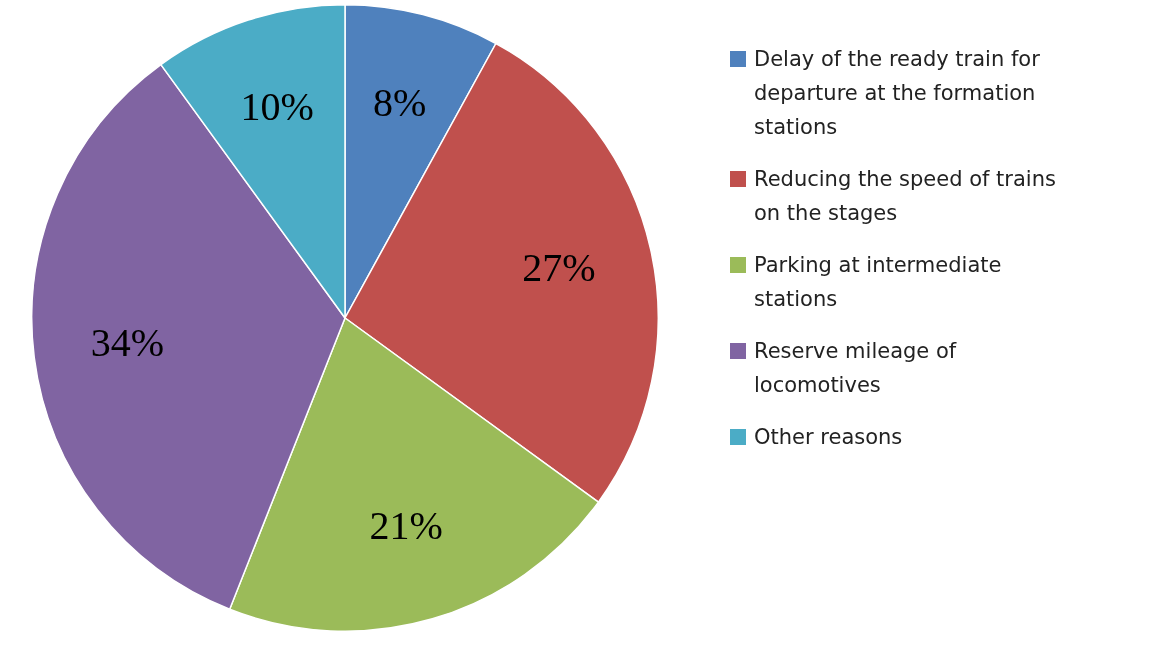 Image resolution: width=1149 pixels, height=646 pixels. Describe the element at coordinates (127, 342) in the screenshot. I see `data-label: 34%` at that location.